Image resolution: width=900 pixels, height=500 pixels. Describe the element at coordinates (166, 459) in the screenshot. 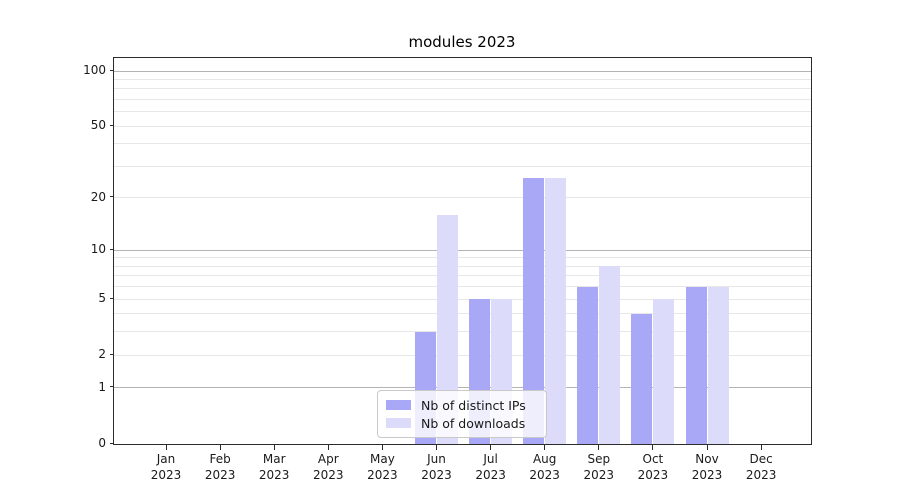

I see `x-tick-month: Jan` at that location.